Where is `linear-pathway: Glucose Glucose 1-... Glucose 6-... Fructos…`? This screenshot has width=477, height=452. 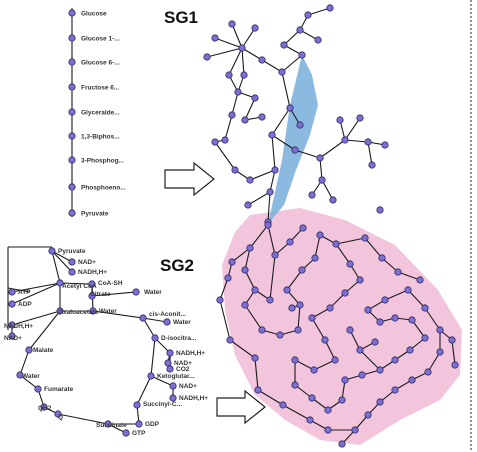
linear-pathway: Glucose Glucose 1-... Glucose 6-... Fructos… is located at coordinates (97, 113).